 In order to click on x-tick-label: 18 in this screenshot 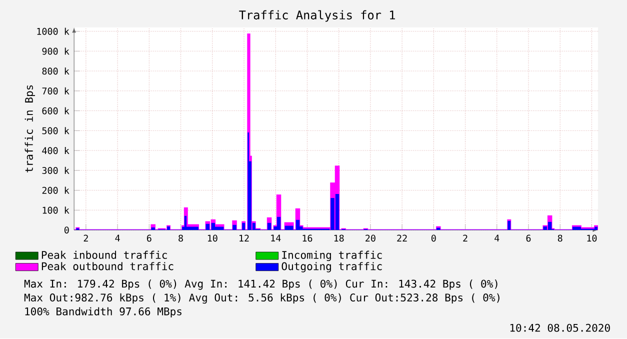, I will do `click(339, 238)`.